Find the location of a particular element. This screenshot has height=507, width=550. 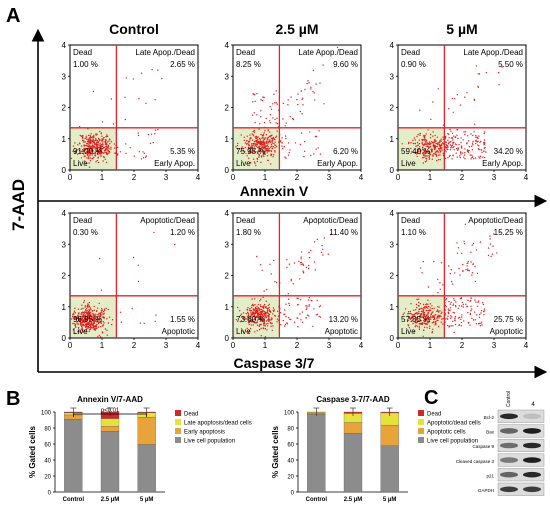

quadrant-percent: 91.00 % is located at coordinates (87, 151).